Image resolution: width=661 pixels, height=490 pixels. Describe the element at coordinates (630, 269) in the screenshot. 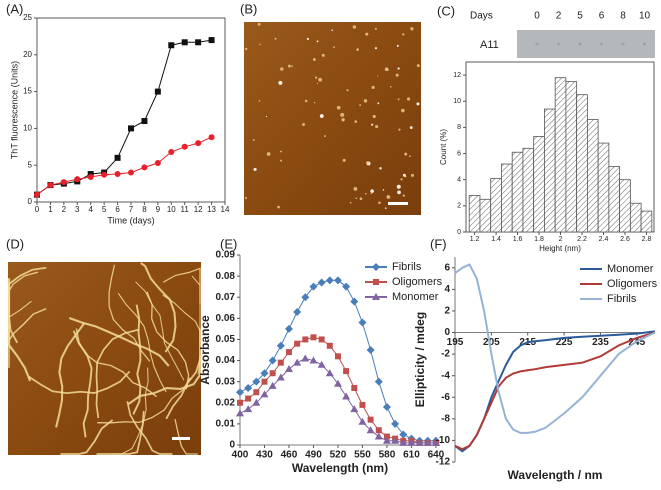

I see `legend-label: Monomer` at that location.